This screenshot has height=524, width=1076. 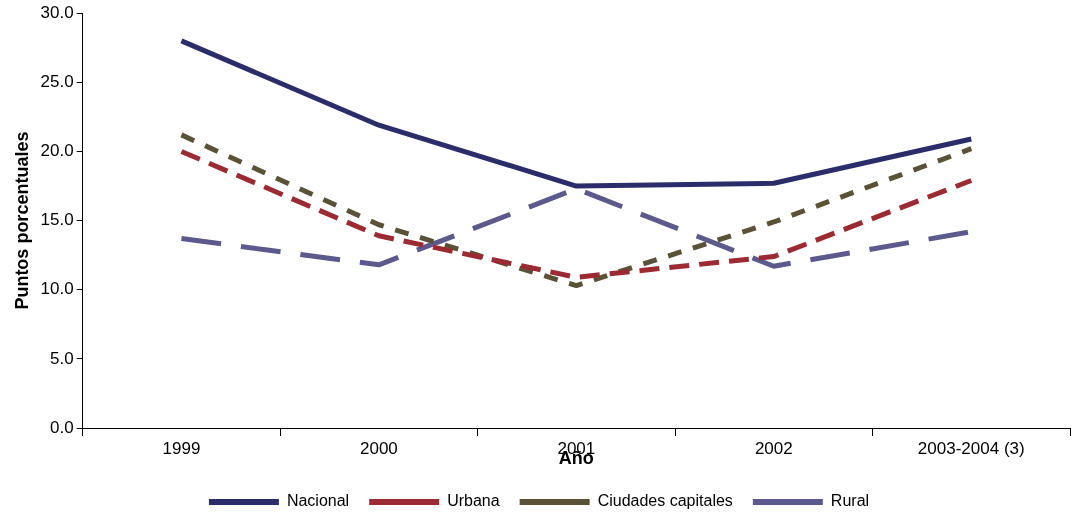 I want to click on y-tick-label: 0.0, so click(x=62, y=427).